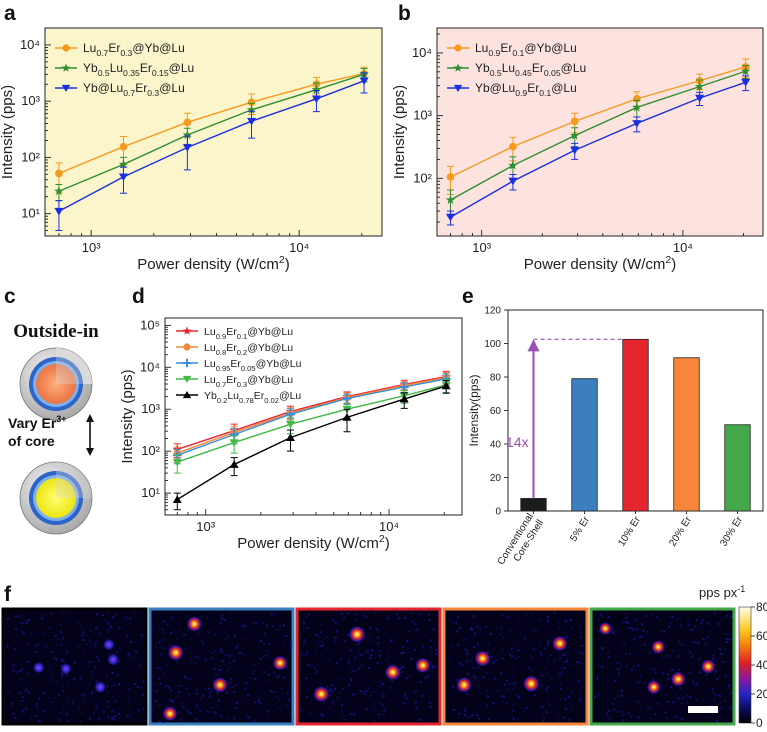 The height and width of the screenshot is (732, 767). Describe the element at coordinates (242, 336) in the screenshot. I see `legend-label-part: 0.1` at that location.